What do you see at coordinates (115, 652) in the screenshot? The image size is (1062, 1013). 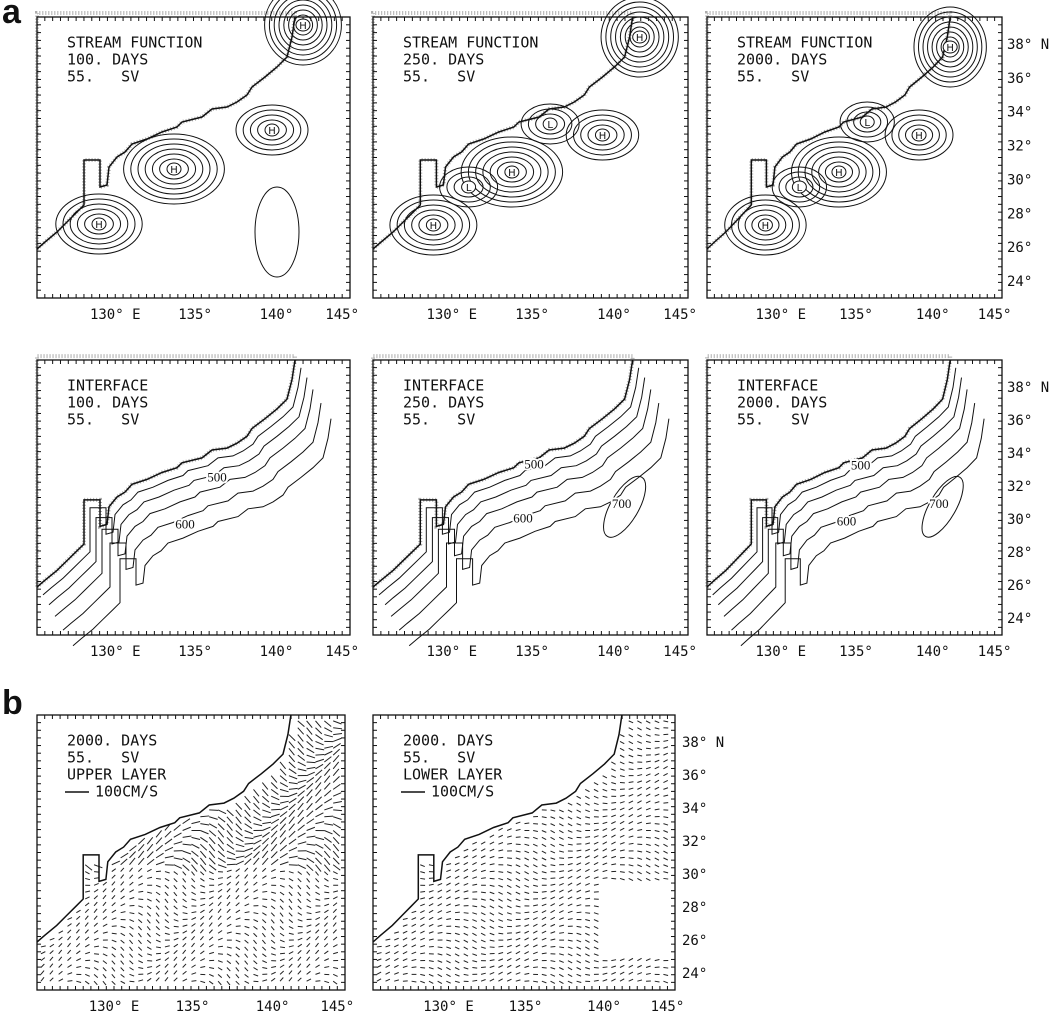 I see `lon-tick-label: 130° E` at bounding box center [115, 652].